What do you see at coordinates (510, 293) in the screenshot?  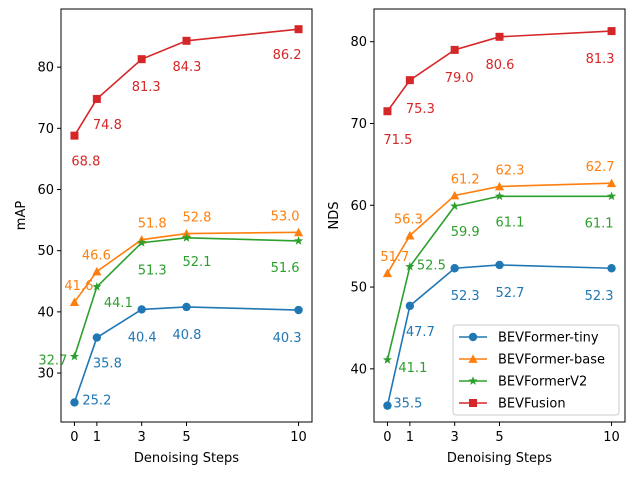 I see `nds-data-label-bevformer-tiny-5: 52.7` at bounding box center [510, 293].